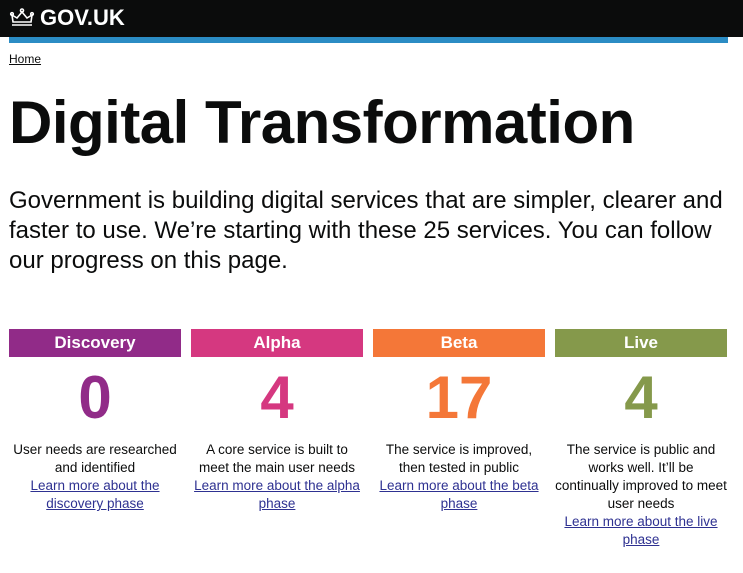 The height and width of the screenshot is (573, 743). I want to click on site-header: GOV.UK, so click(371, 18).